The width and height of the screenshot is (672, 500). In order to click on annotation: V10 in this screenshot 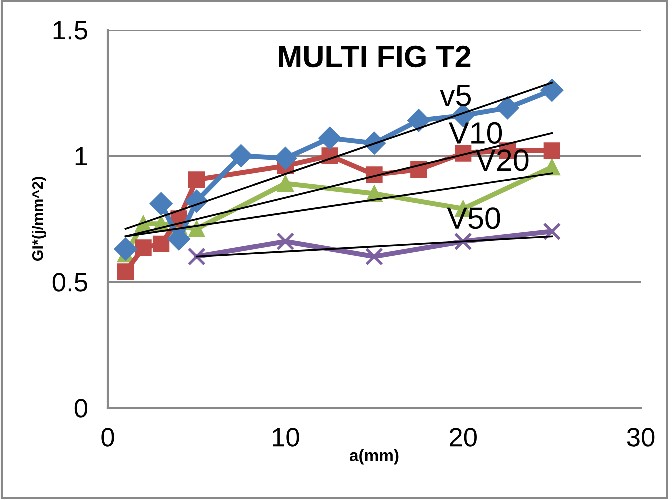, I will do `click(475, 133)`.